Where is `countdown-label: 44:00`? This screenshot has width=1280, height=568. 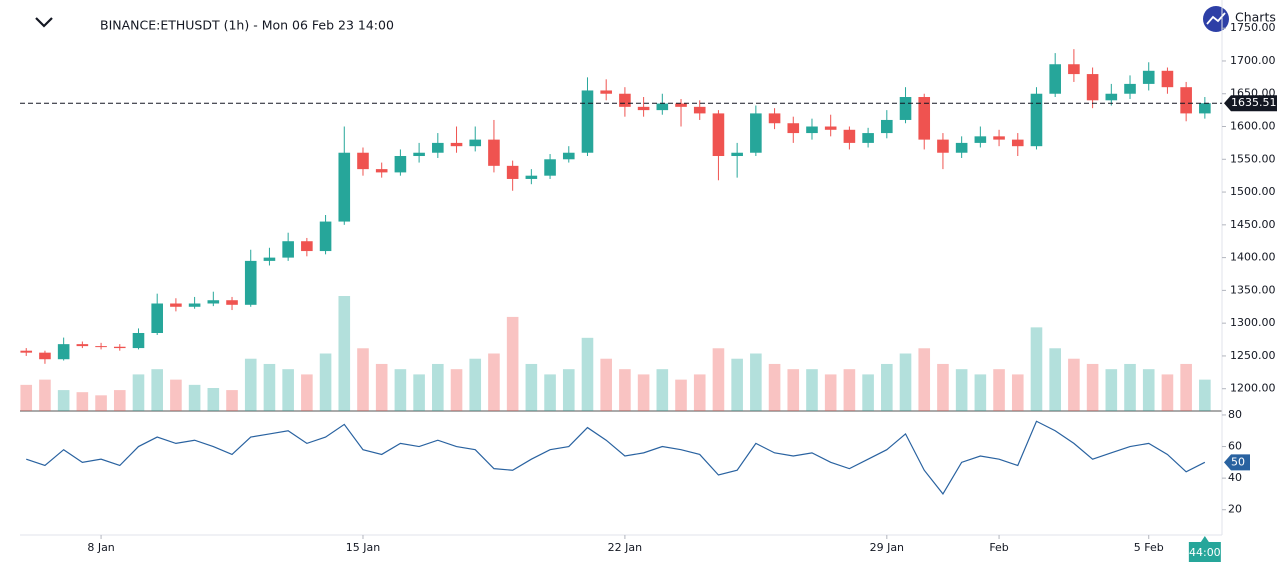
countdown-label: 44:00 is located at coordinates (1205, 552).